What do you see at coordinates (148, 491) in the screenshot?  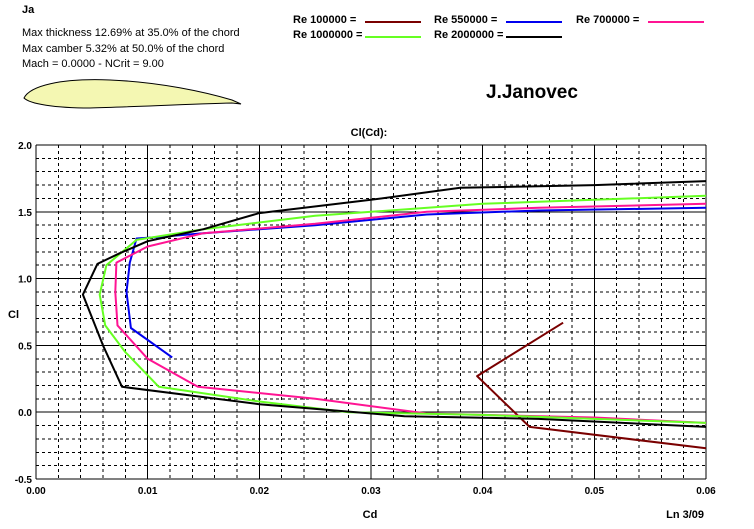 I see `x-tick-label: 0.01` at bounding box center [148, 491].